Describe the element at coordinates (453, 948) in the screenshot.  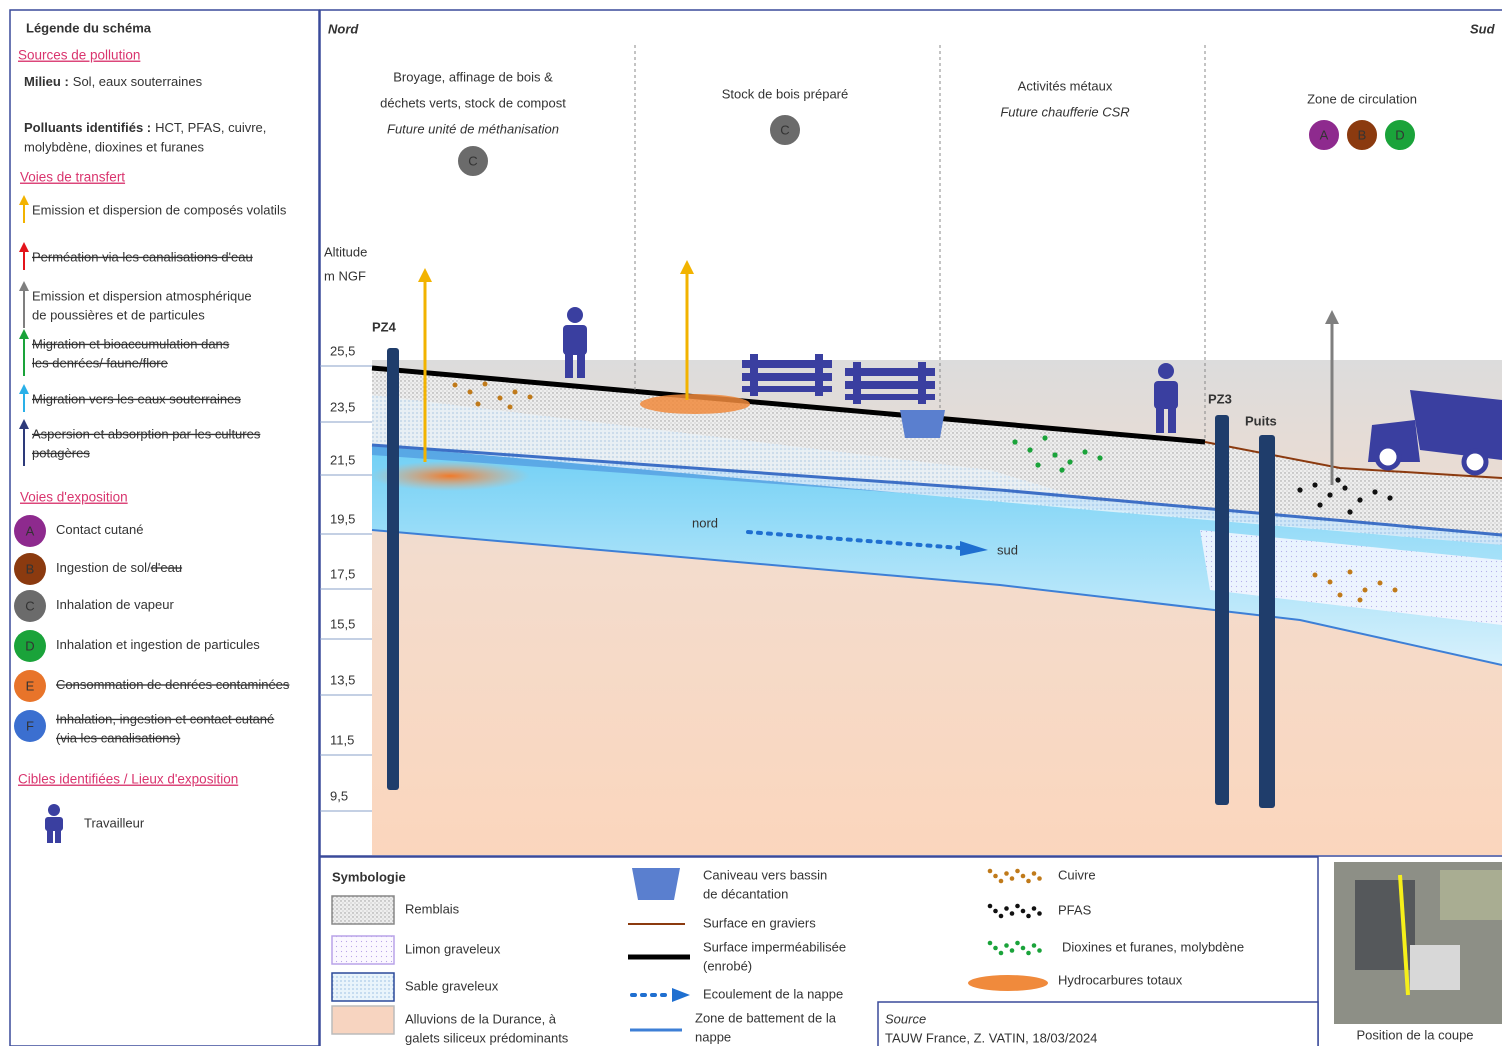
I see `layer-text: Limon graveleux` at that location.